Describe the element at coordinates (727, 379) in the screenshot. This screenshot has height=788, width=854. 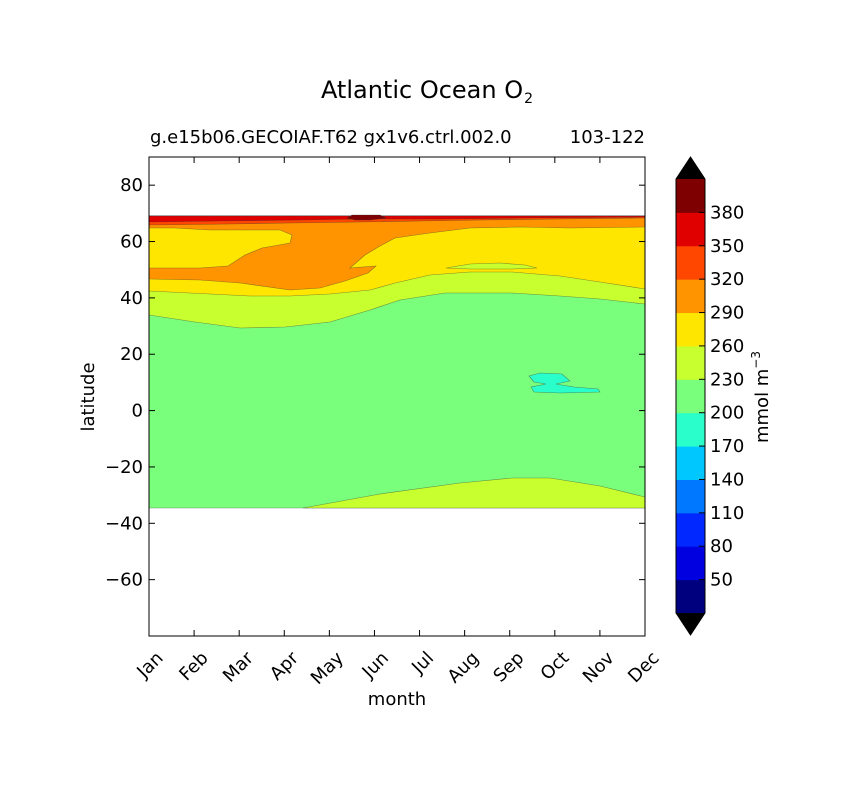
I see `colorbar-tick-label: 230` at that location.